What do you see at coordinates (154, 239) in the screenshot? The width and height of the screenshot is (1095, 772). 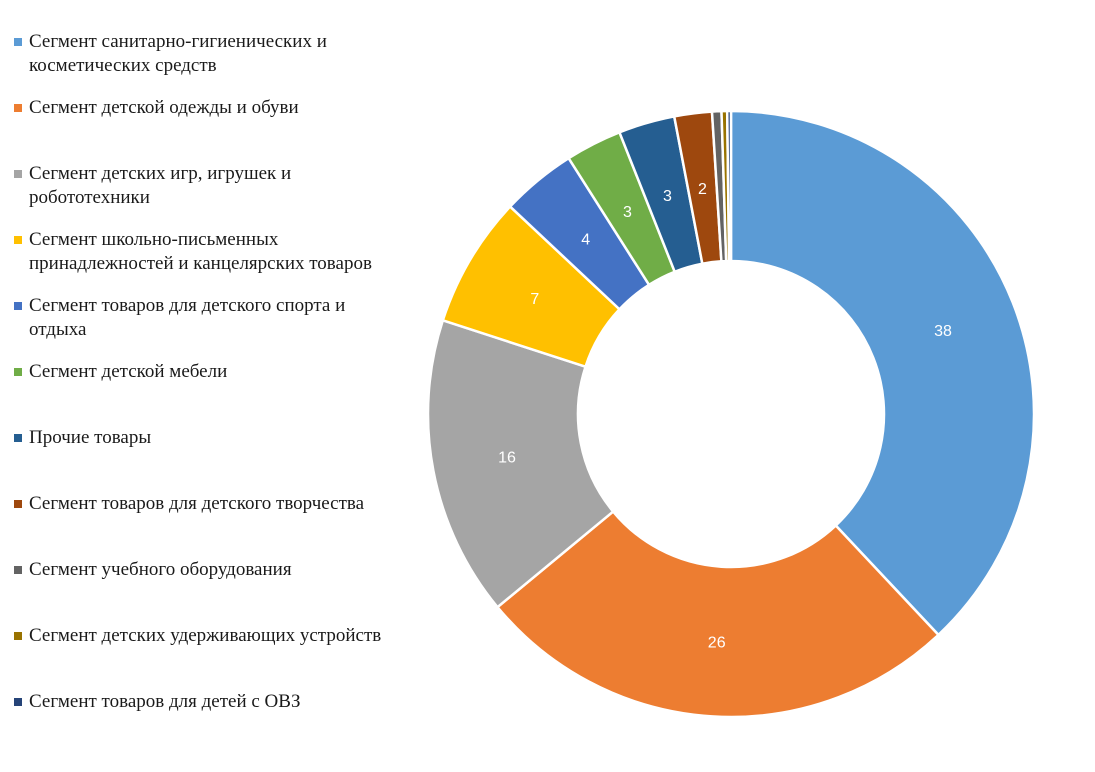 I see `legend-label-line: Сегмент школьно-письменных` at bounding box center [154, 239].